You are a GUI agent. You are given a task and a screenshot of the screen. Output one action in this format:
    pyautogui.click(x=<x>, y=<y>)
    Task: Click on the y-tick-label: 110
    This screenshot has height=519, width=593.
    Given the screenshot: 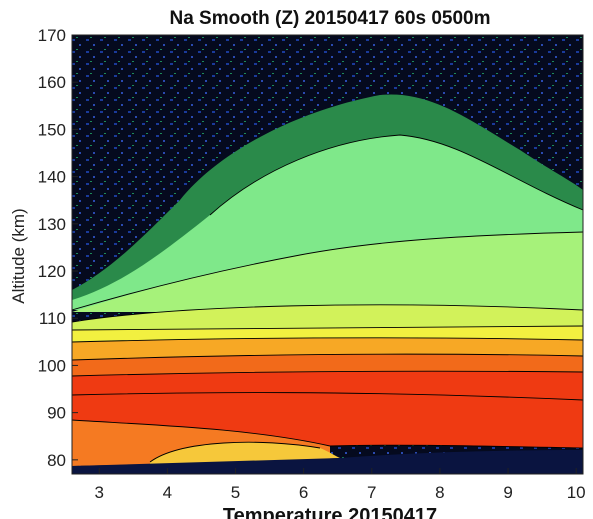 What is the action you would take?
    pyautogui.click(x=52, y=318)
    